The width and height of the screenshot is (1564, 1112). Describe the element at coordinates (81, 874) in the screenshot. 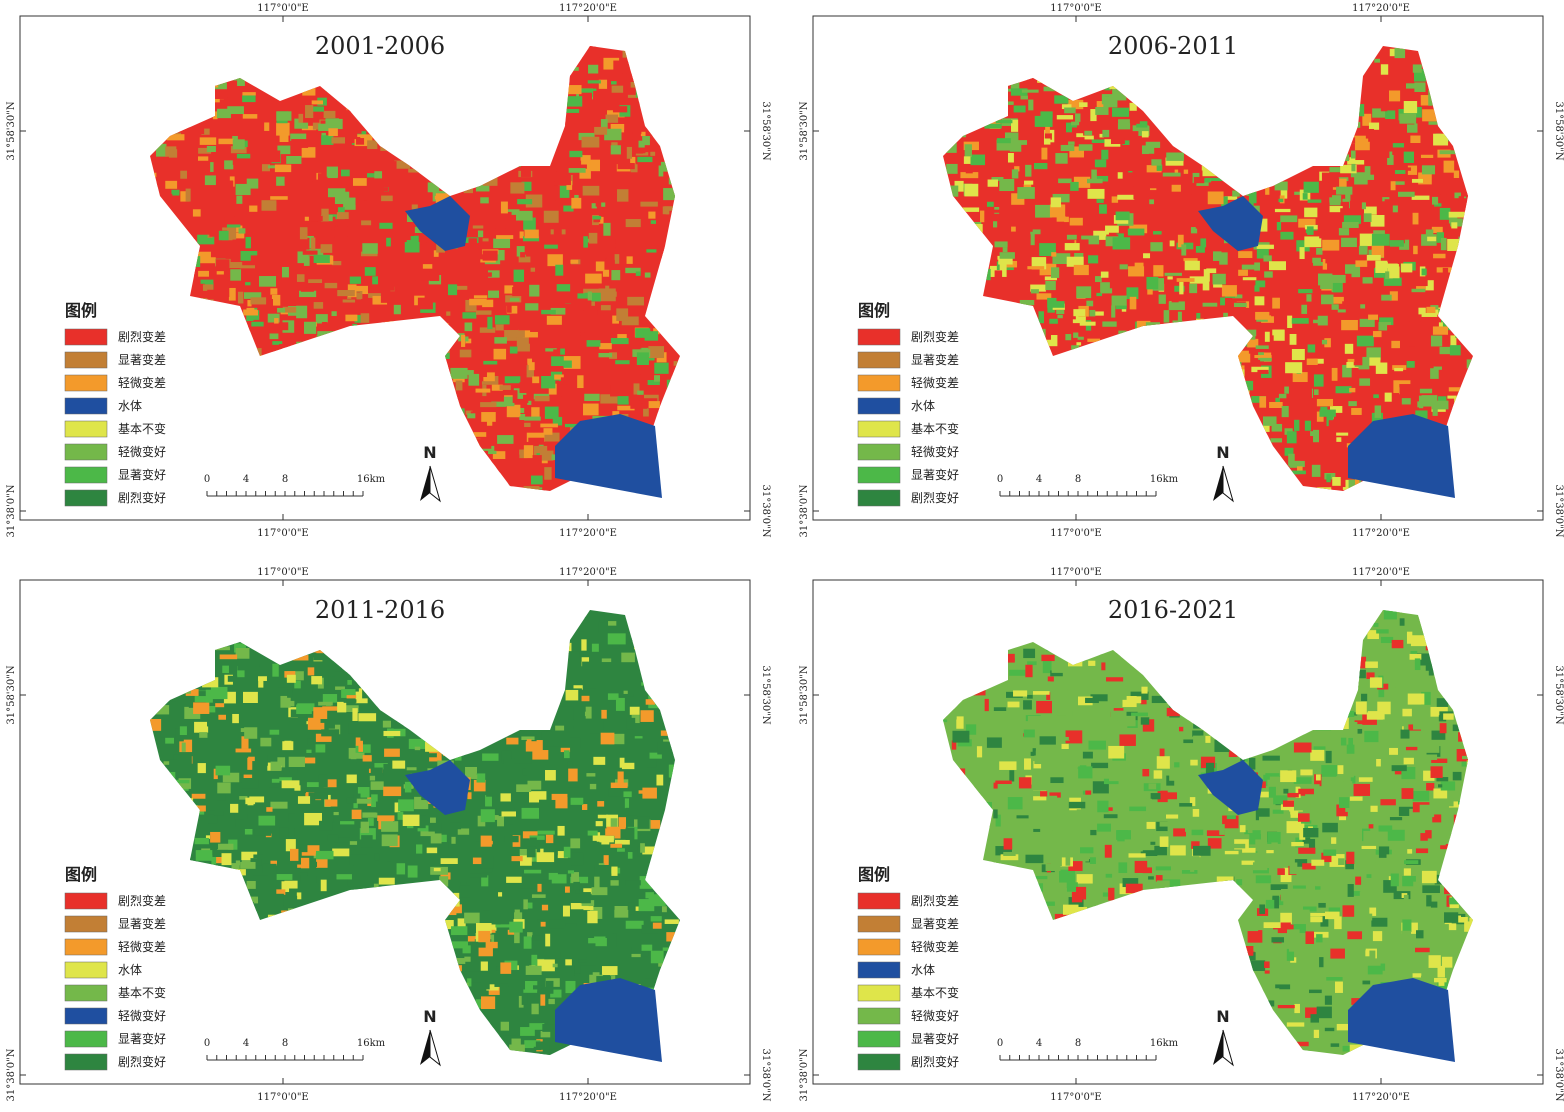

I see `legend-title: 图例` at that location.